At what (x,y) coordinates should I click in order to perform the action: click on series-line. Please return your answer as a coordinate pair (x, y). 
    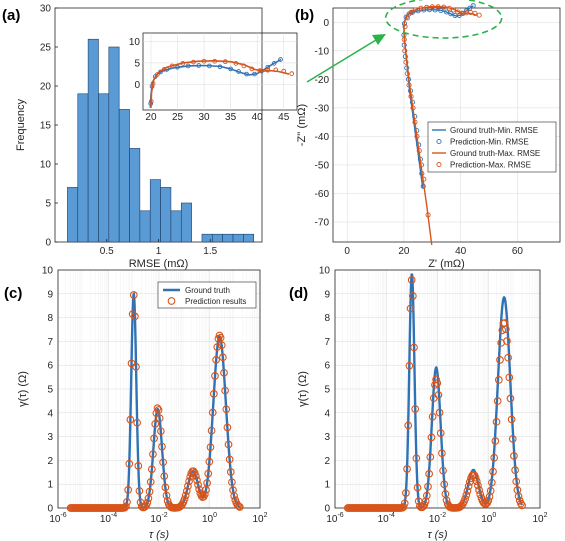
    Looking at the image, I should click on (440, 125).